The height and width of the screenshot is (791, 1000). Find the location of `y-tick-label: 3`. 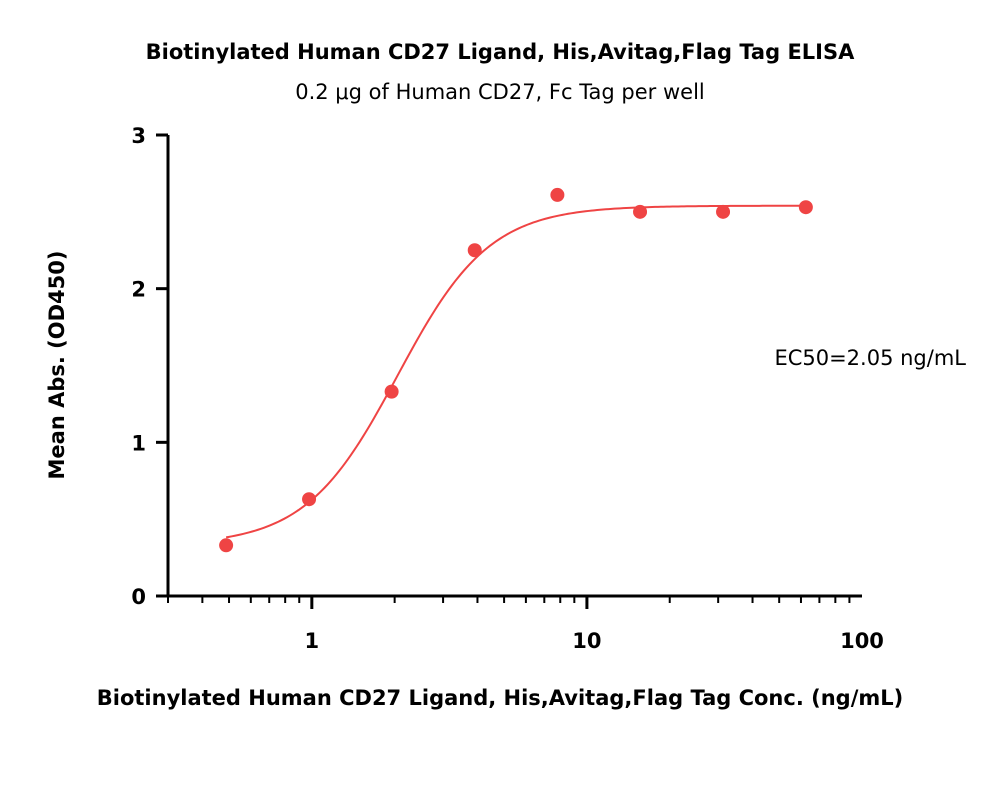

y-tick-label: 3 is located at coordinates (138, 136).